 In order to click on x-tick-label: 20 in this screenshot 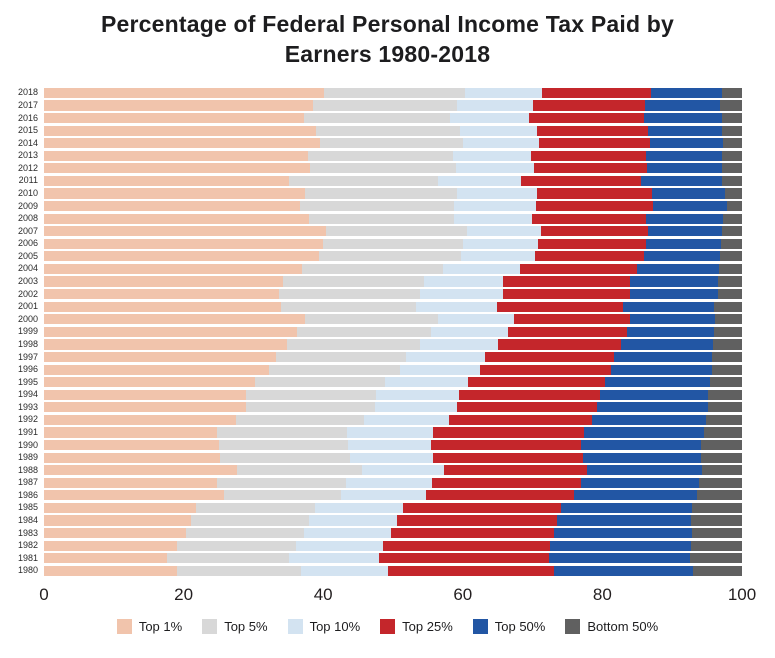, I will do `click(184, 594)`.